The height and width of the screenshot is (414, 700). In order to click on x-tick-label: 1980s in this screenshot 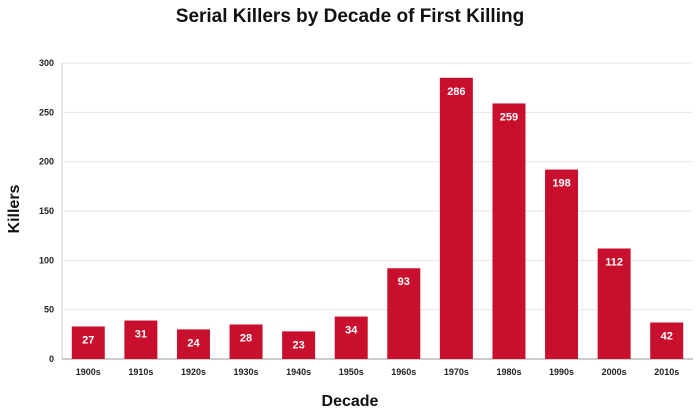, I will do `click(508, 372)`.